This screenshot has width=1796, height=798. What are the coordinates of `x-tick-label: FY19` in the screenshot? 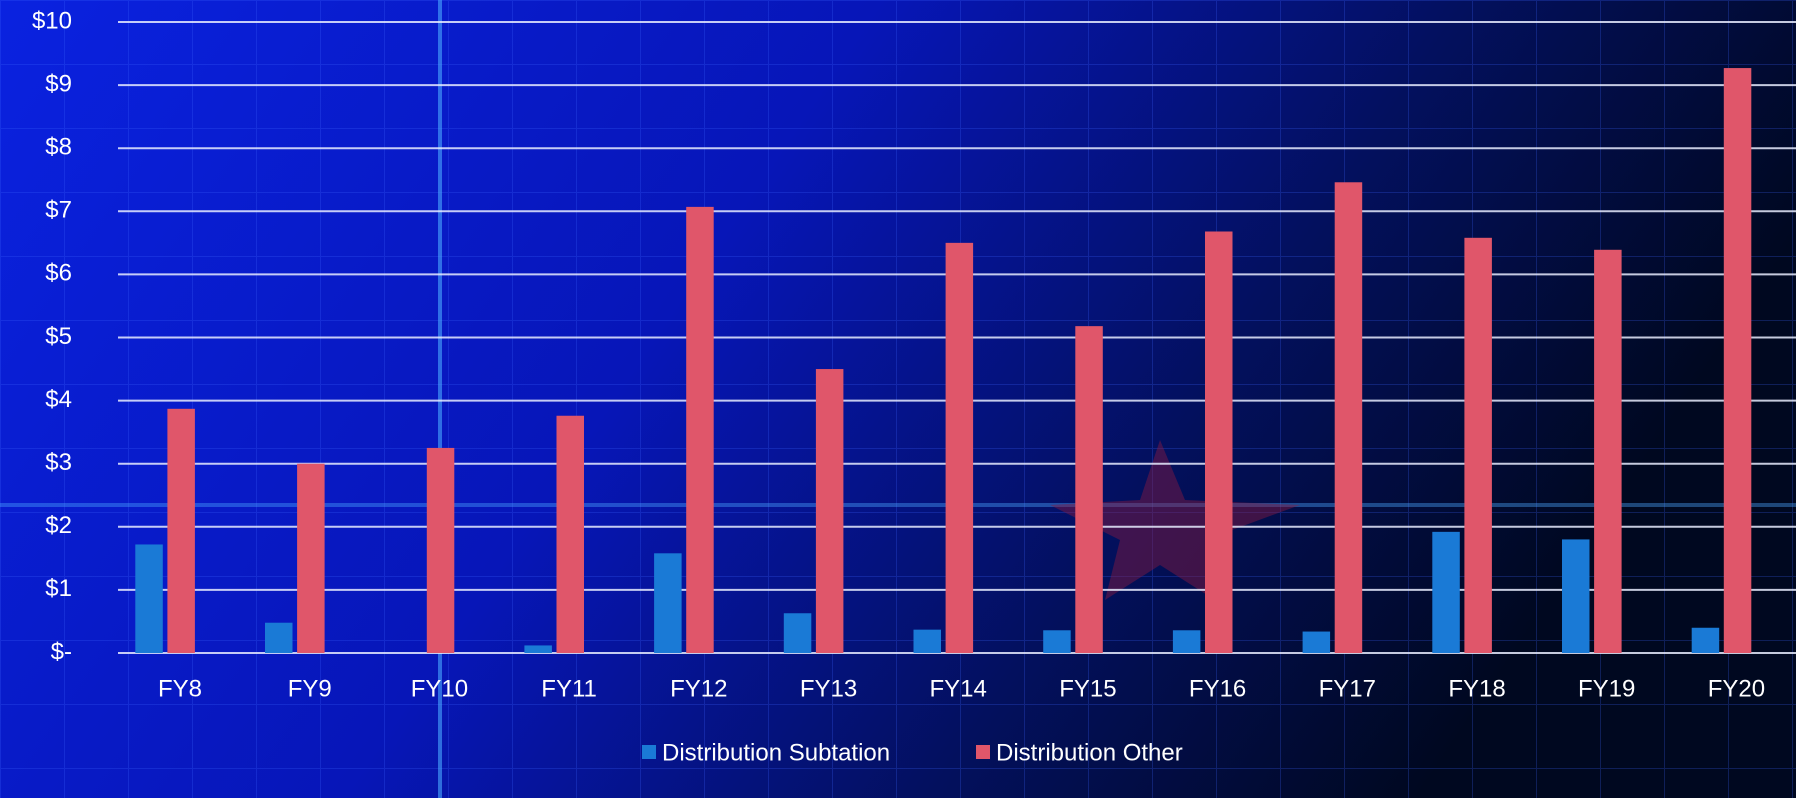 It's located at (1606, 688).